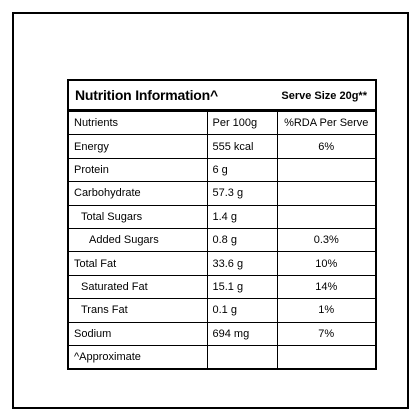  Describe the element at coordinates (242, 193) in the screenshot. I see `per100g-value: 57.3 g` at that location.